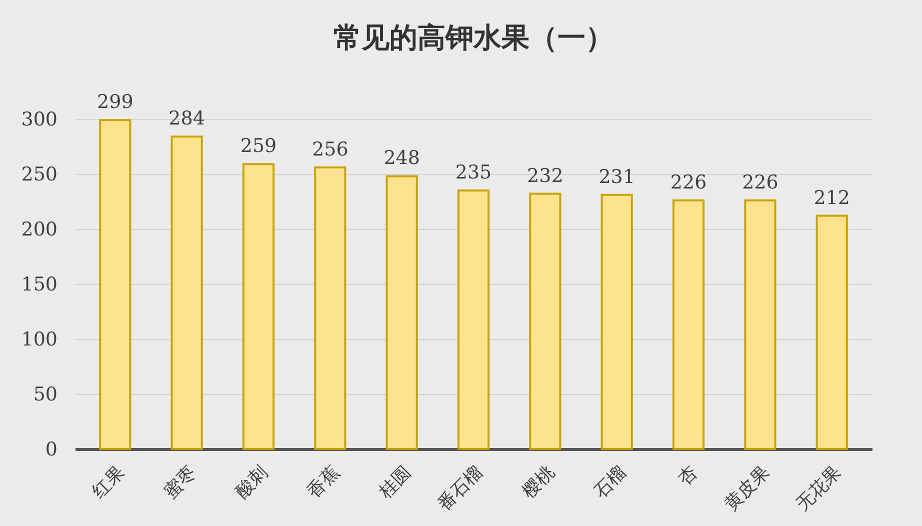 The image size is (922, 526). What do you see at coordinates (252, 482) in the screenshot?
I see `x-tick-label: 酸刺` at bounding box center [252, 482].